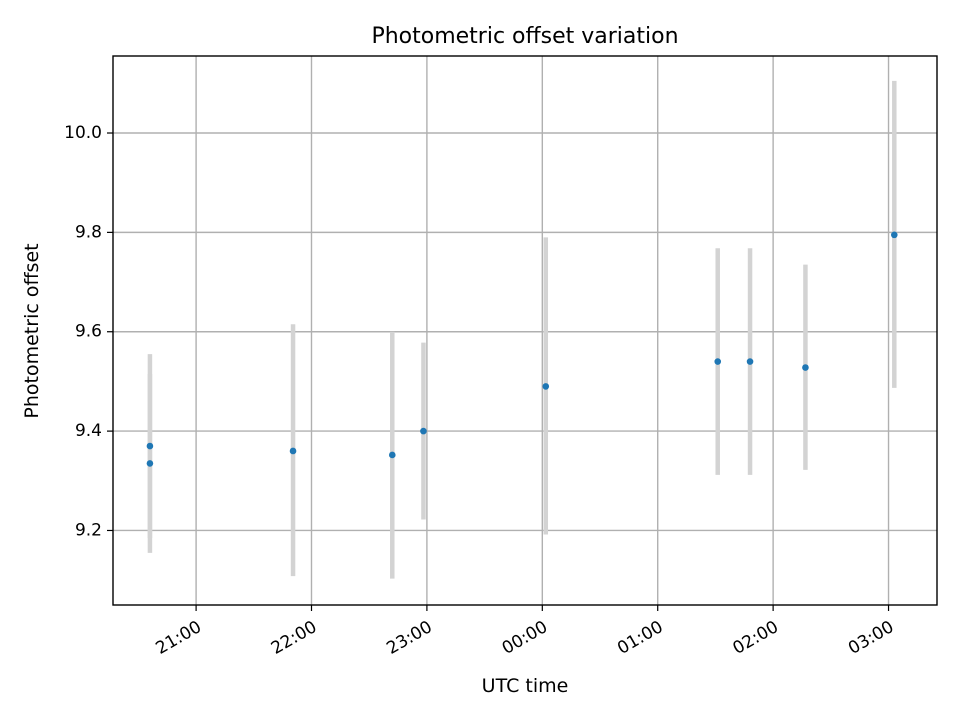  What do you see at coordinates (294, 638) in the screenshot?
I see `x-tick-label: 22:00` at bounding box center [294, 638].